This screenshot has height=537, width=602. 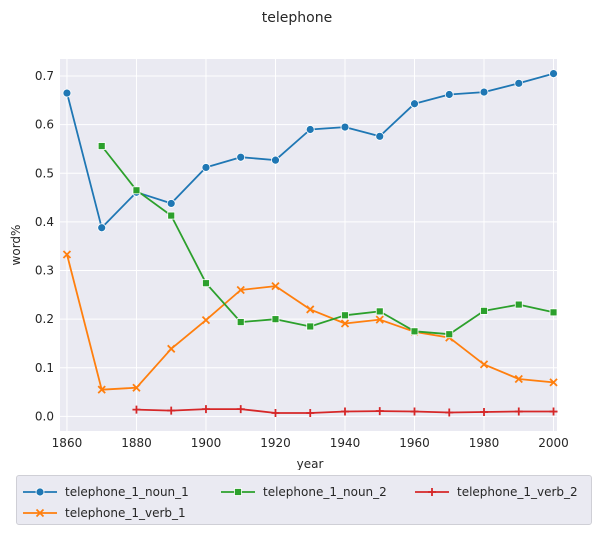 What do you see at coordinates (44, 173) in the screenshot?
I see `y-tick-label: 0.5` at bounding box center [44, 173].